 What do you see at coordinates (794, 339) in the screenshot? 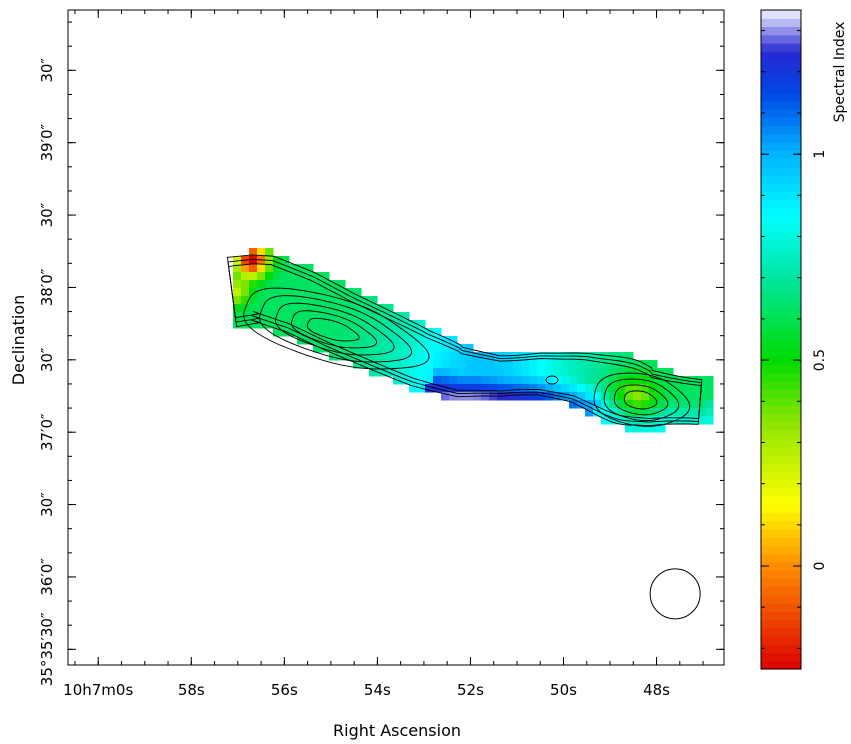
I see `colorbar-ticks: 00.51` at bounding box center [794, 339].